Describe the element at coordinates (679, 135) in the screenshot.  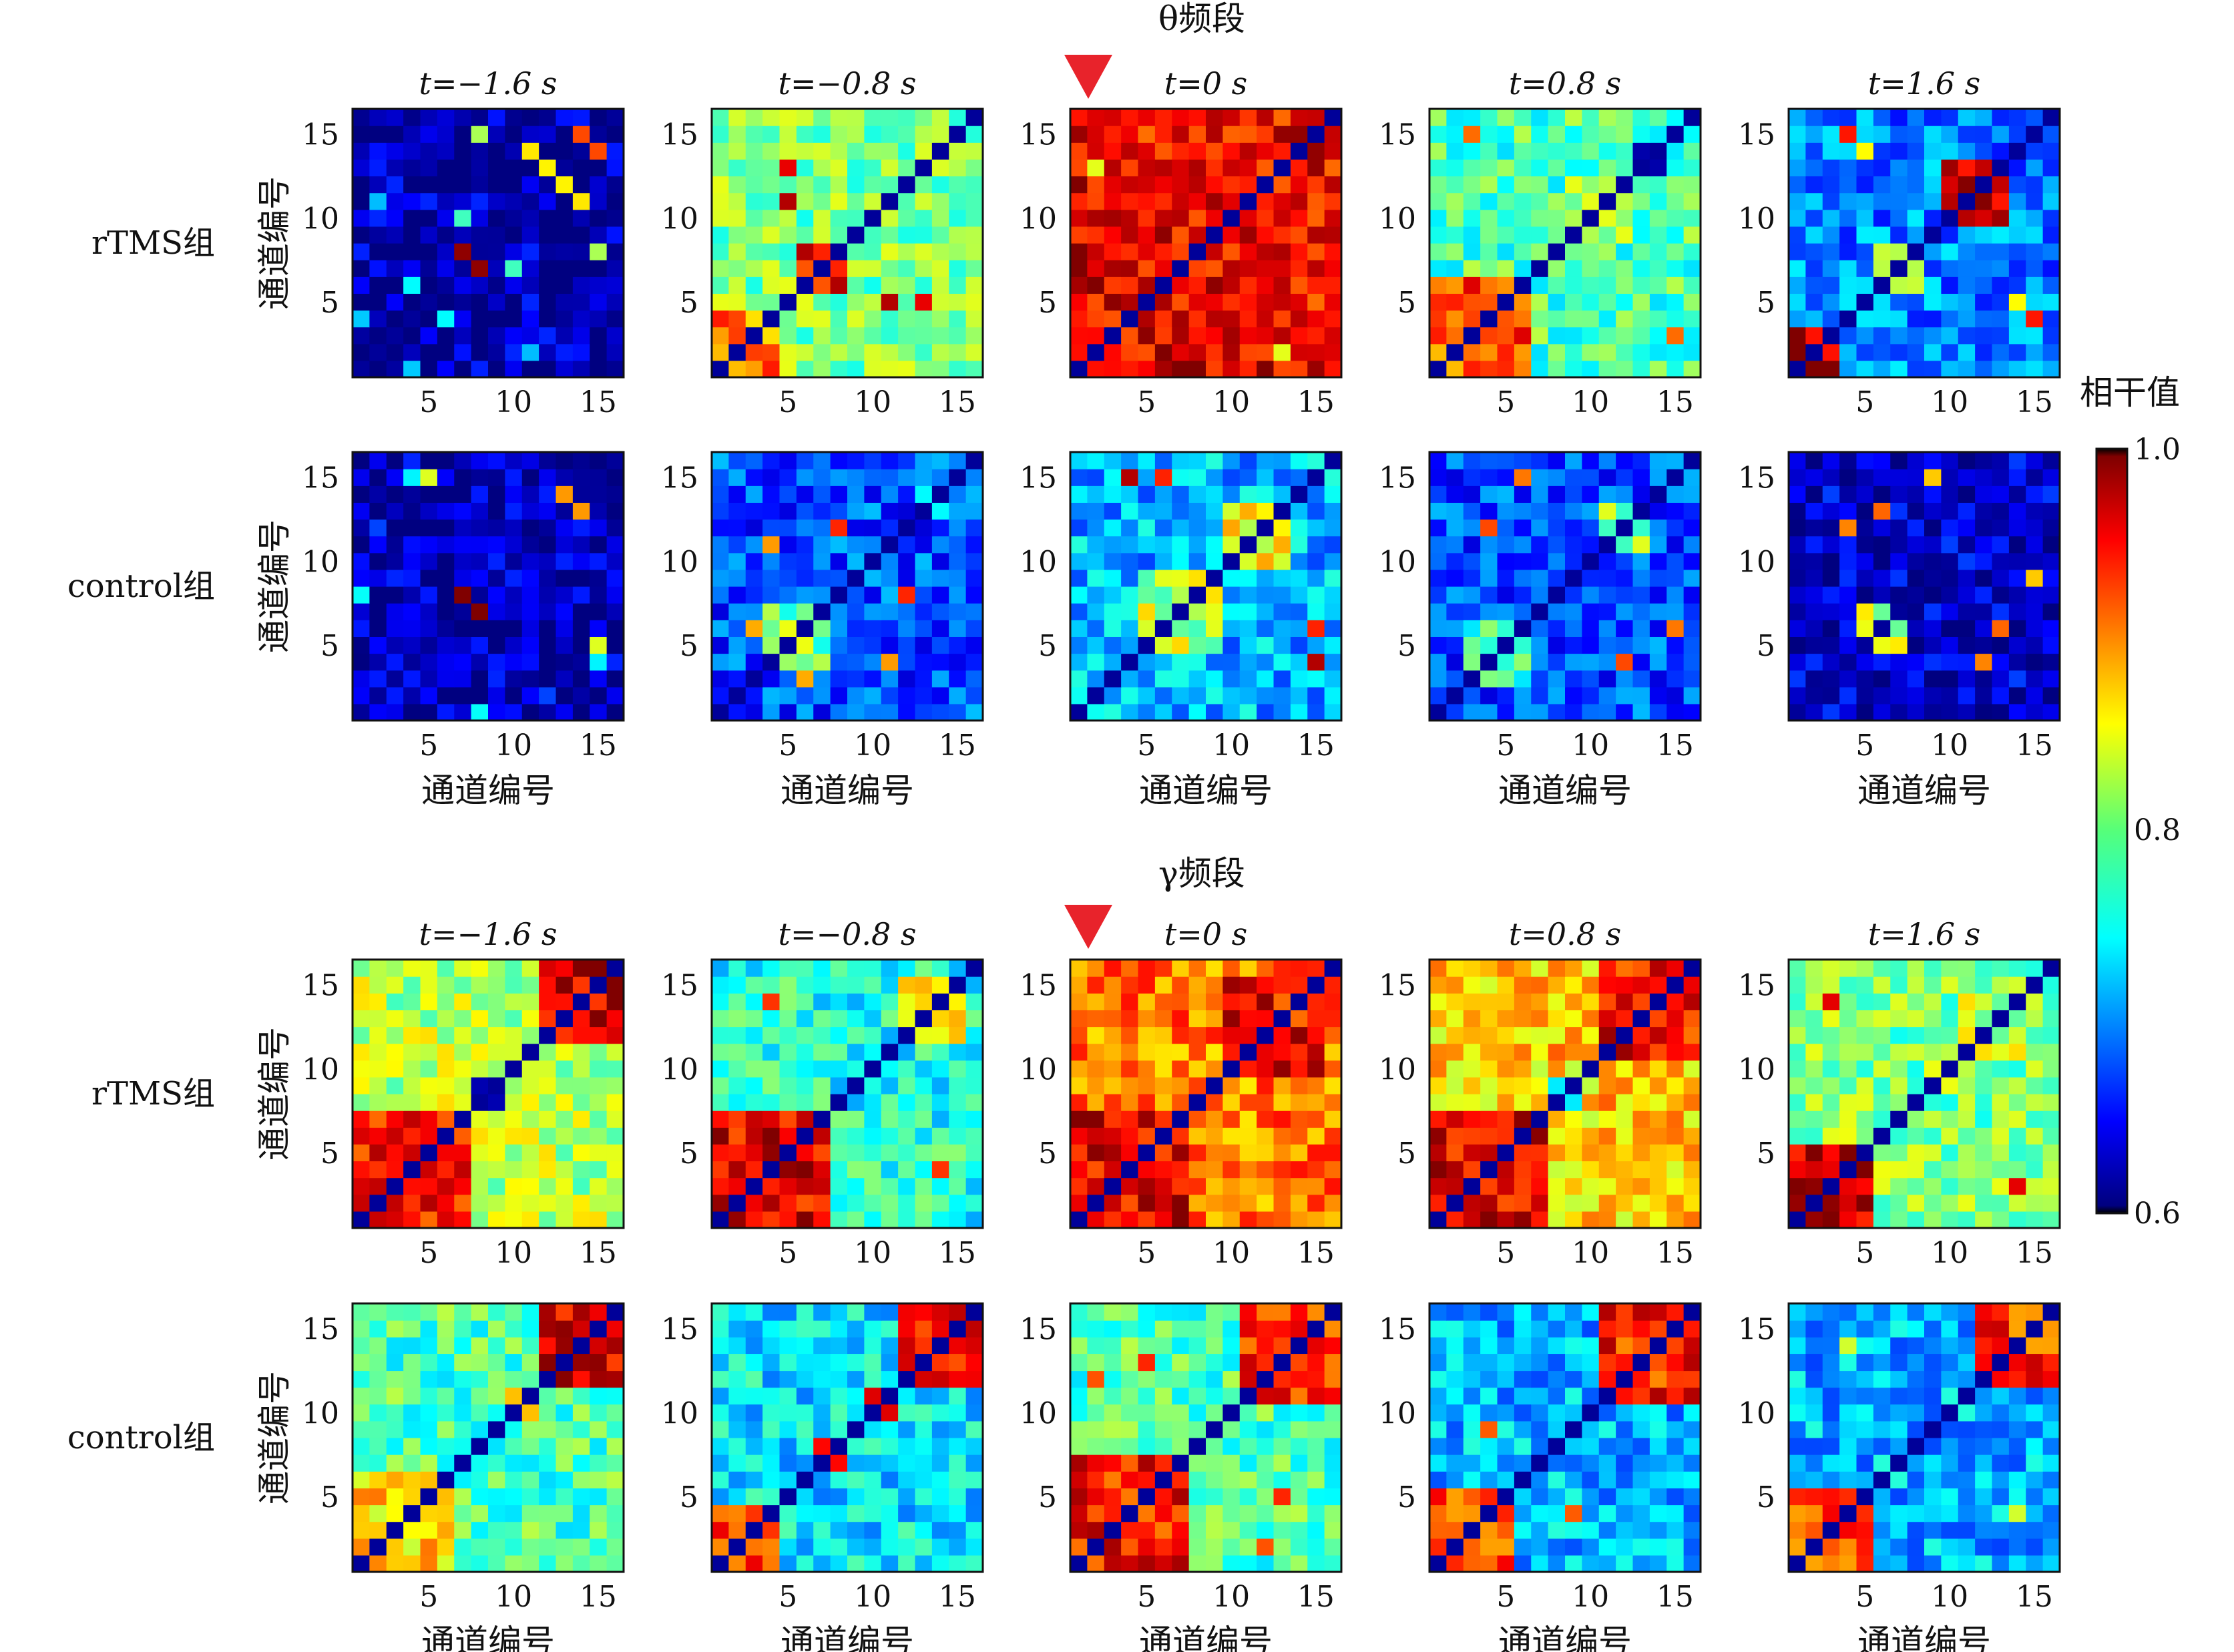
I see `y-tick-label: 15` at that location.